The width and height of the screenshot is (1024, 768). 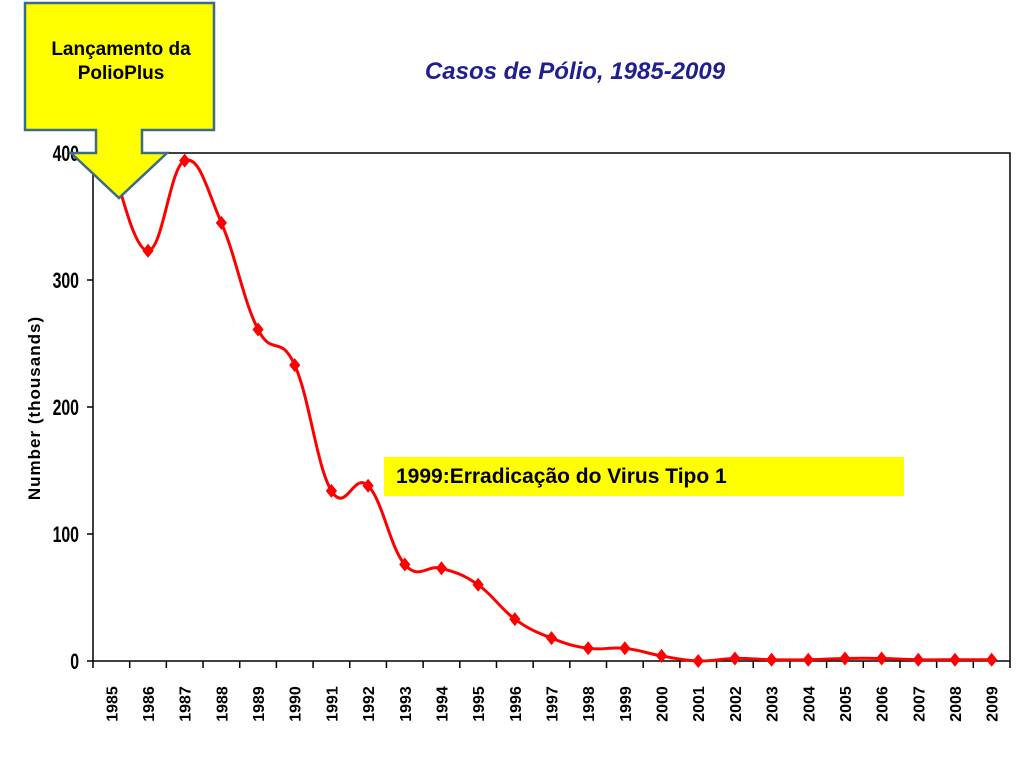 I want to click on x-tick-label: 2003, so click(x=773, y=704).